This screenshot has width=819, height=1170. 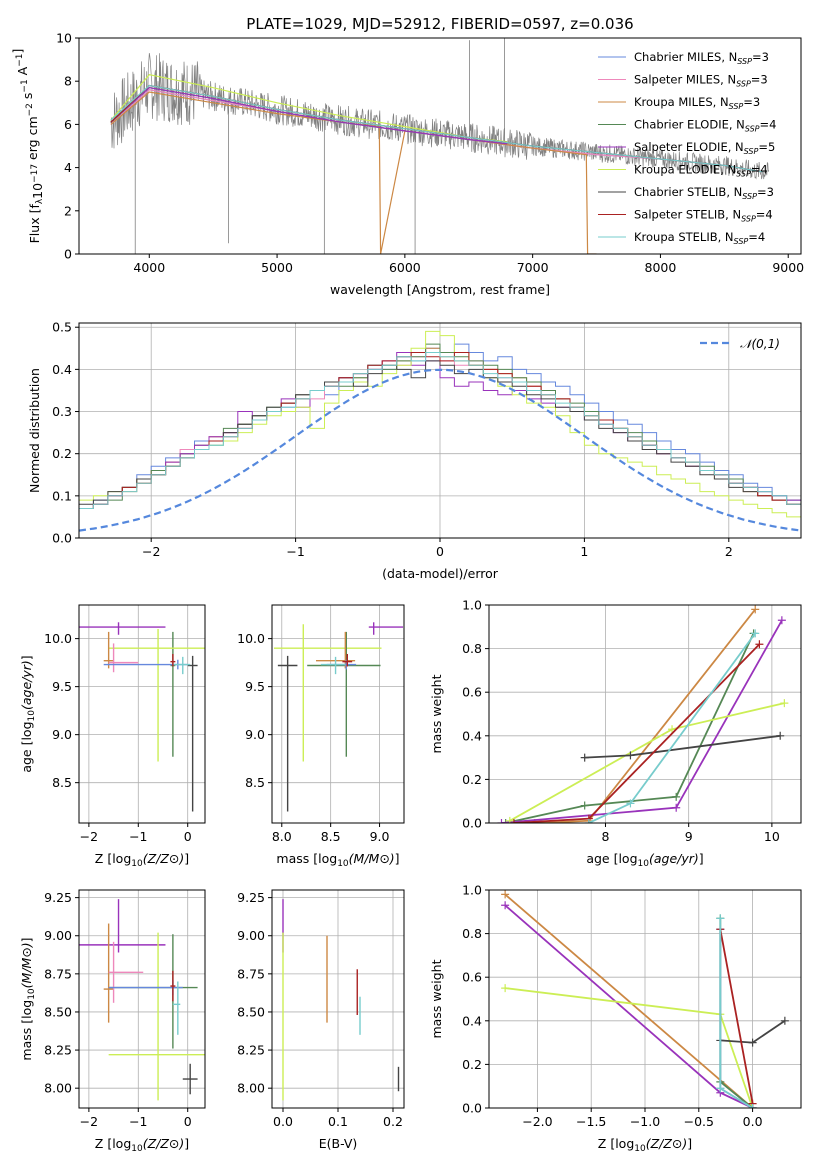 I want to click on y-tick-label: 8.5, so click(x=255, y=782).